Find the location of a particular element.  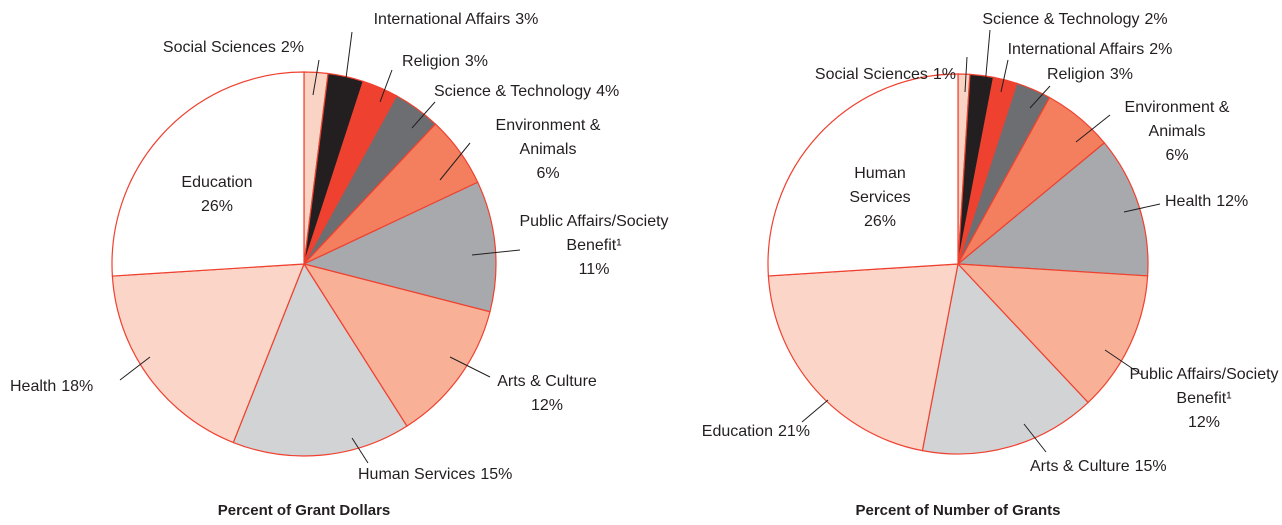

slice-label: Public Affairs/Society Benefit¹ 11% is located at coordinates (594, 246).